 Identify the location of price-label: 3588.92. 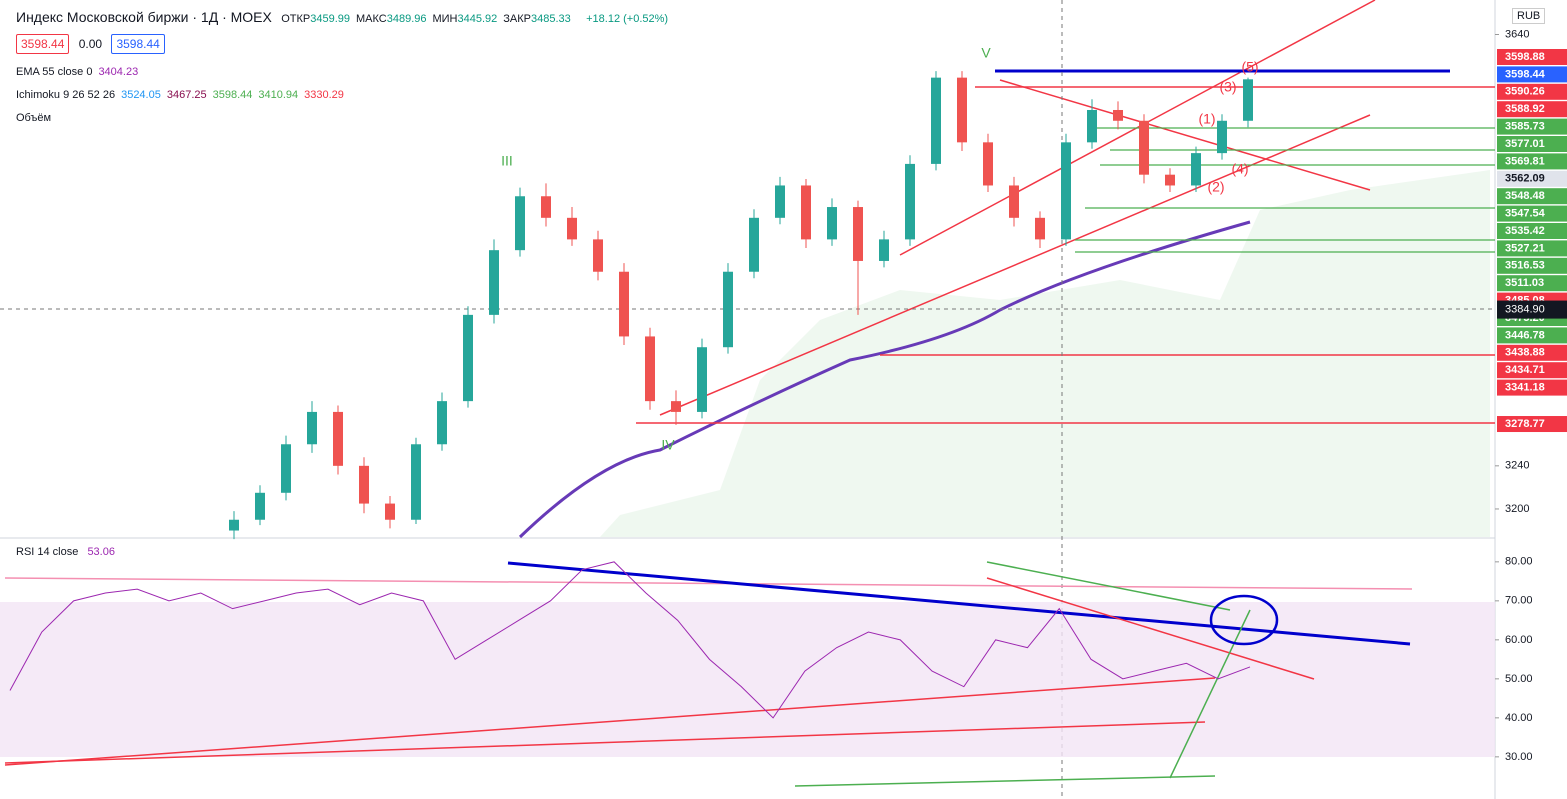
(1525, 109).